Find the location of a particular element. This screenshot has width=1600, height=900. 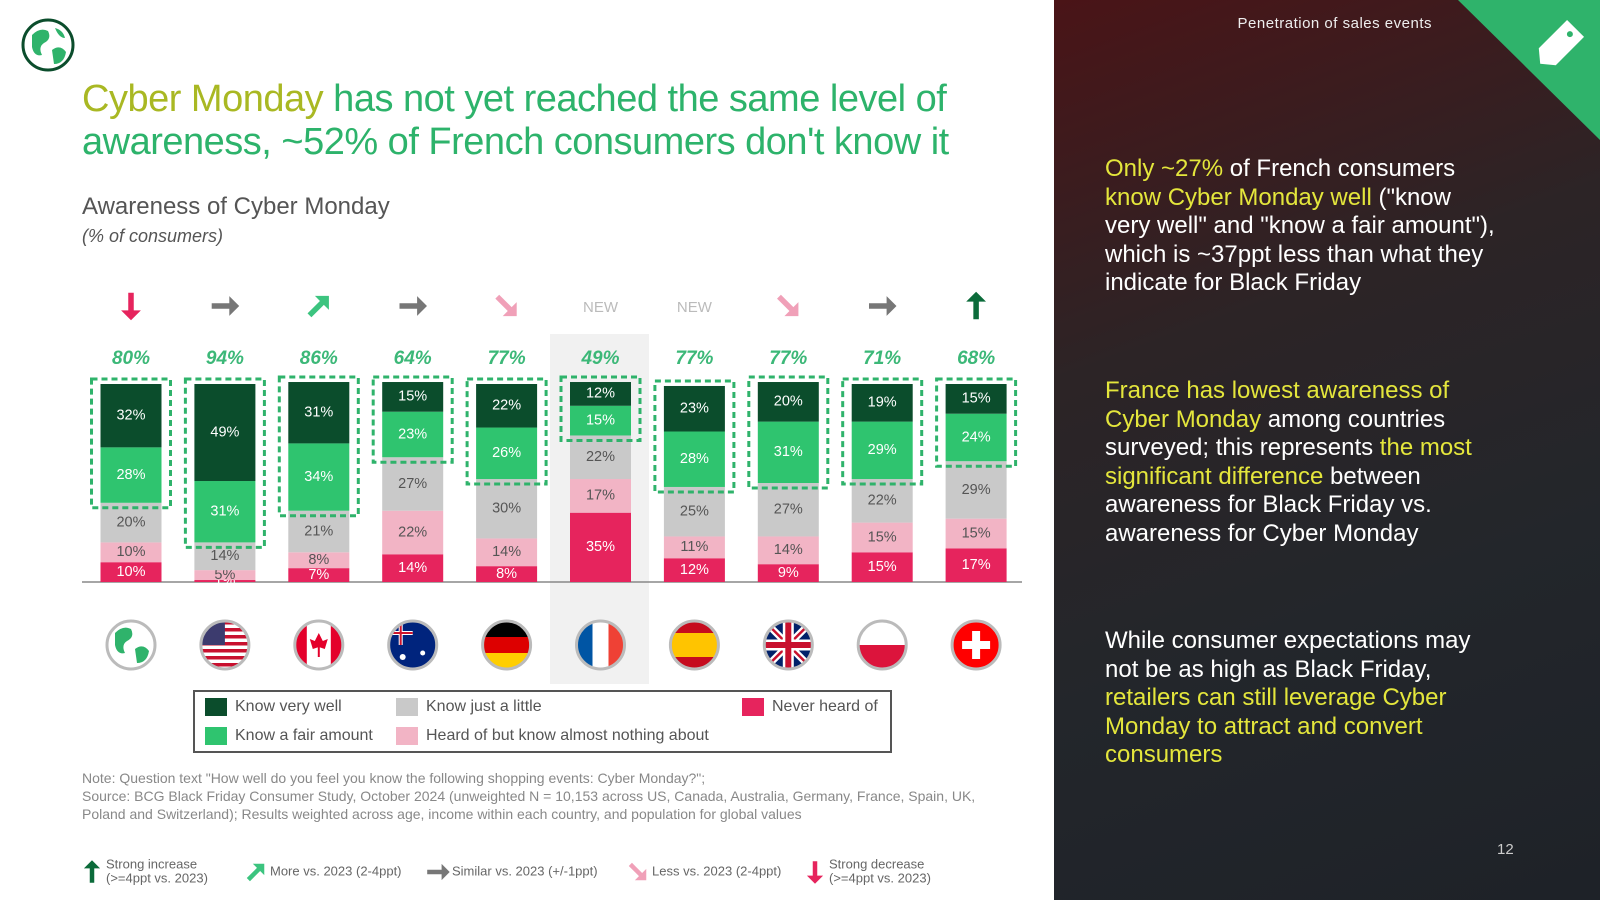

paragraph-part: Only ~27% is located at coordinates (1167, 168).